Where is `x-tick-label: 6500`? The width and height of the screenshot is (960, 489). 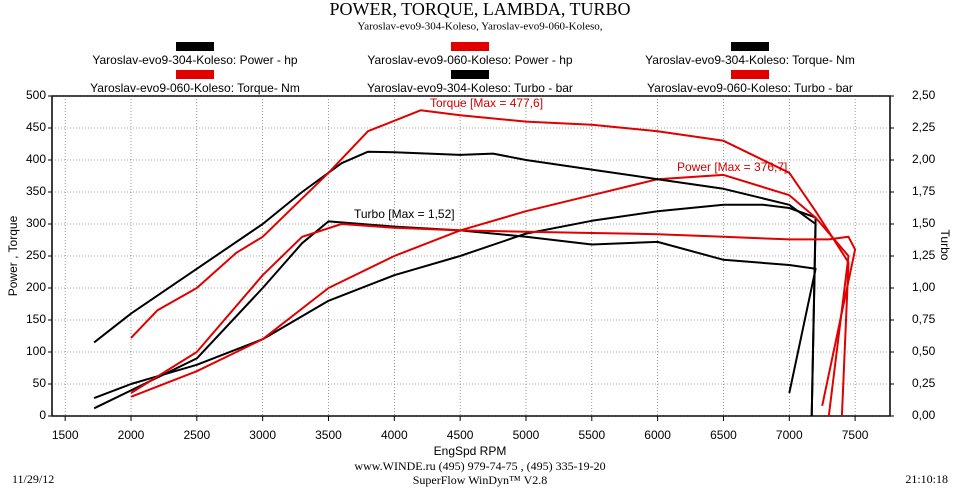 x-tick-label: 6500 is located at coordinates (723, 435).